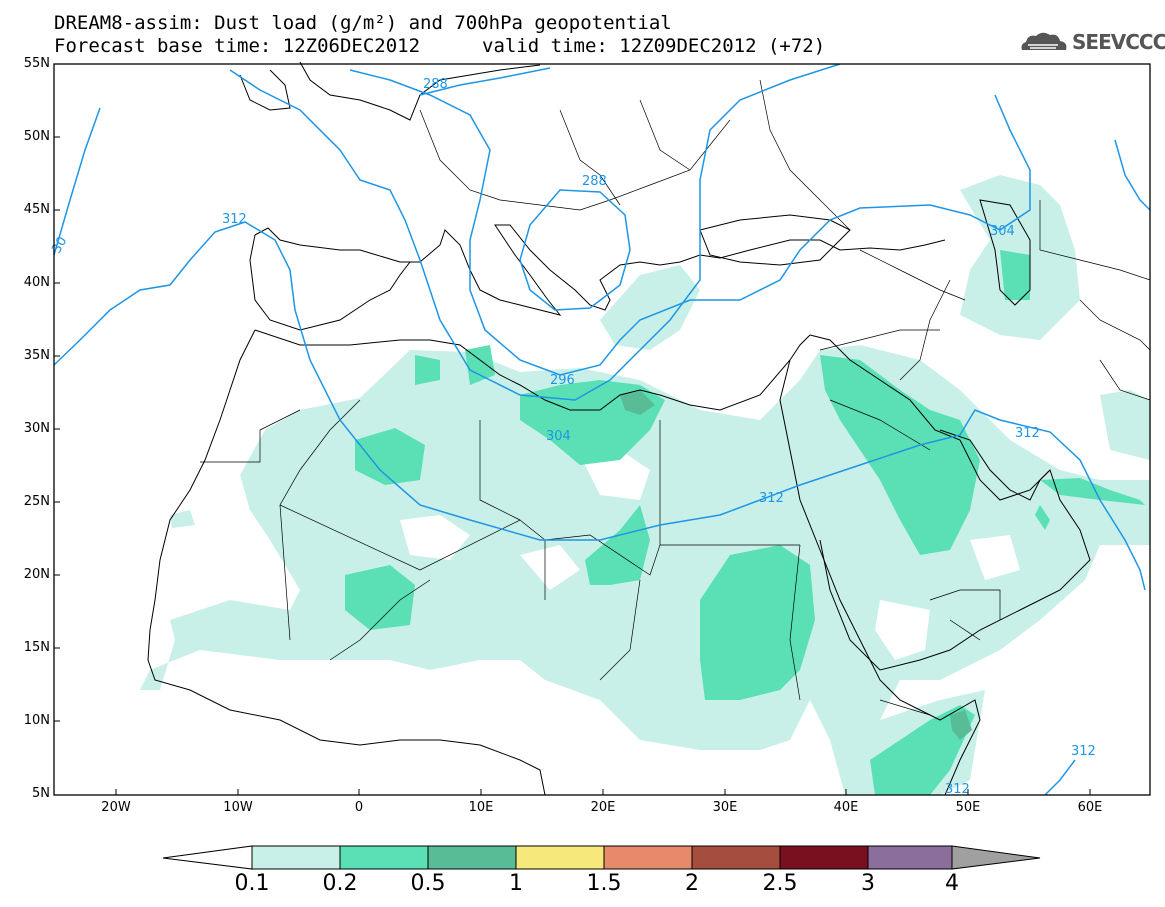 This screenshot has width=1165, height=907. I want to click on colorbar-label: 0.1, so click(252, 883).